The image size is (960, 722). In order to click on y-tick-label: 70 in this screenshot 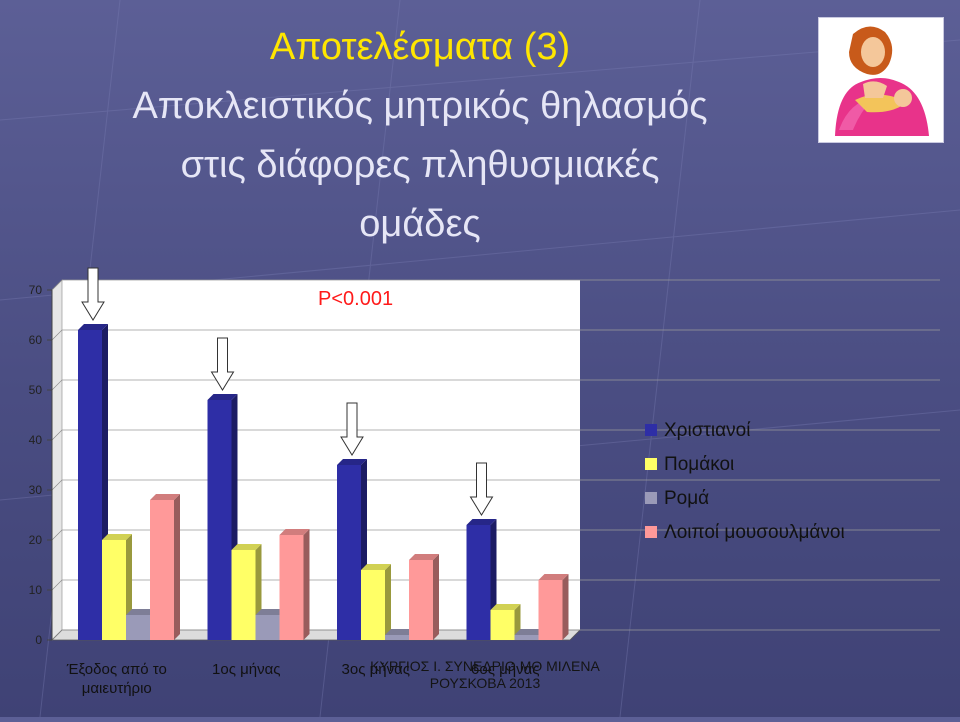, I will do `click(36, 290)`.